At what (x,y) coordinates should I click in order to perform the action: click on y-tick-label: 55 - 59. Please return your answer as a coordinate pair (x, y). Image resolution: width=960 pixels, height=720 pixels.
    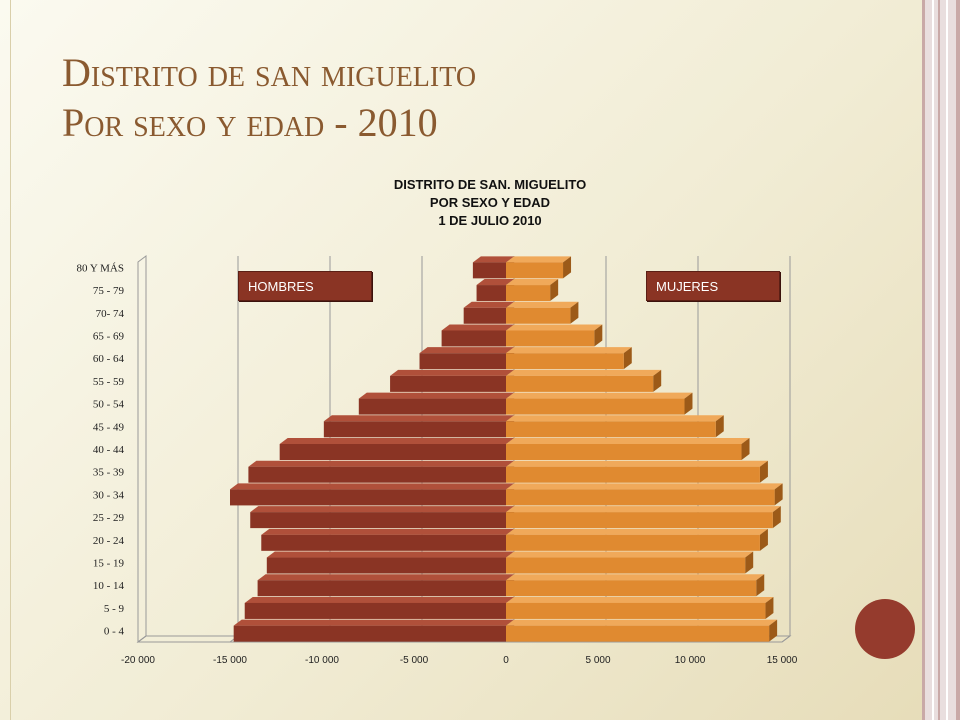
    Looking at the image, I should click on (109, 382).